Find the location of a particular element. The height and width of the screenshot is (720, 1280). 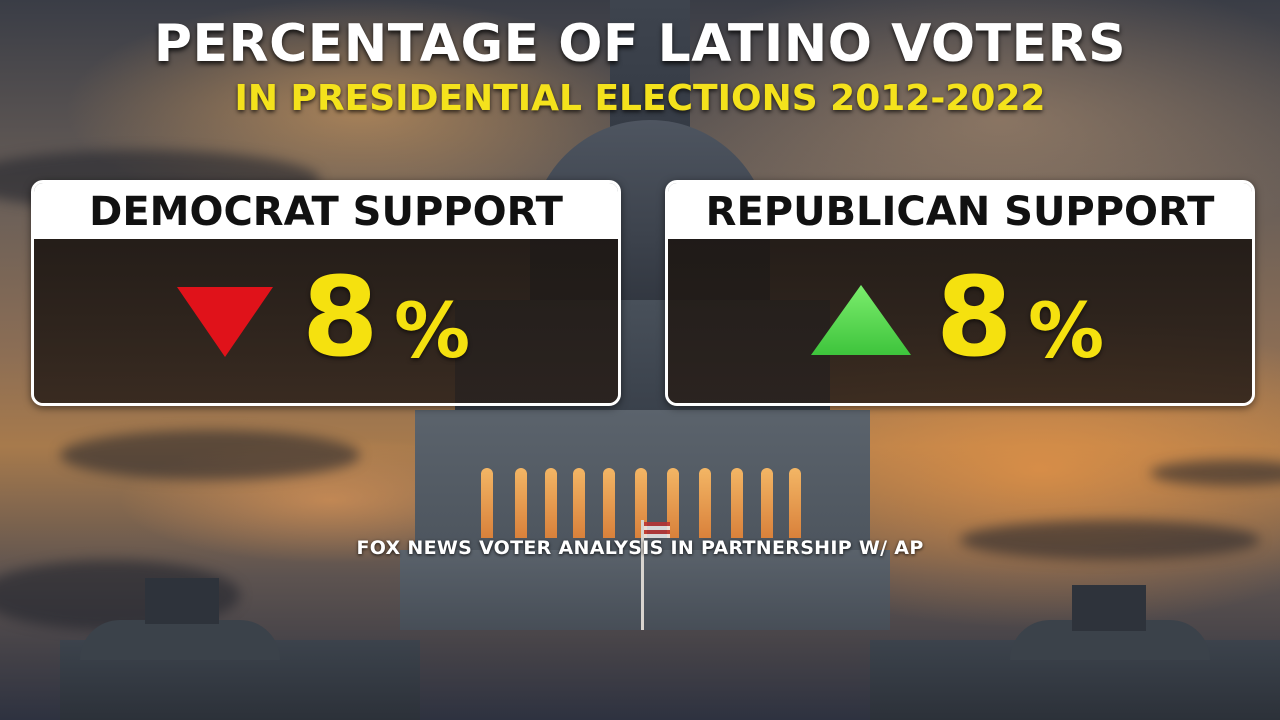

republican-change-value: 8 is located at coordinates (974, 317).